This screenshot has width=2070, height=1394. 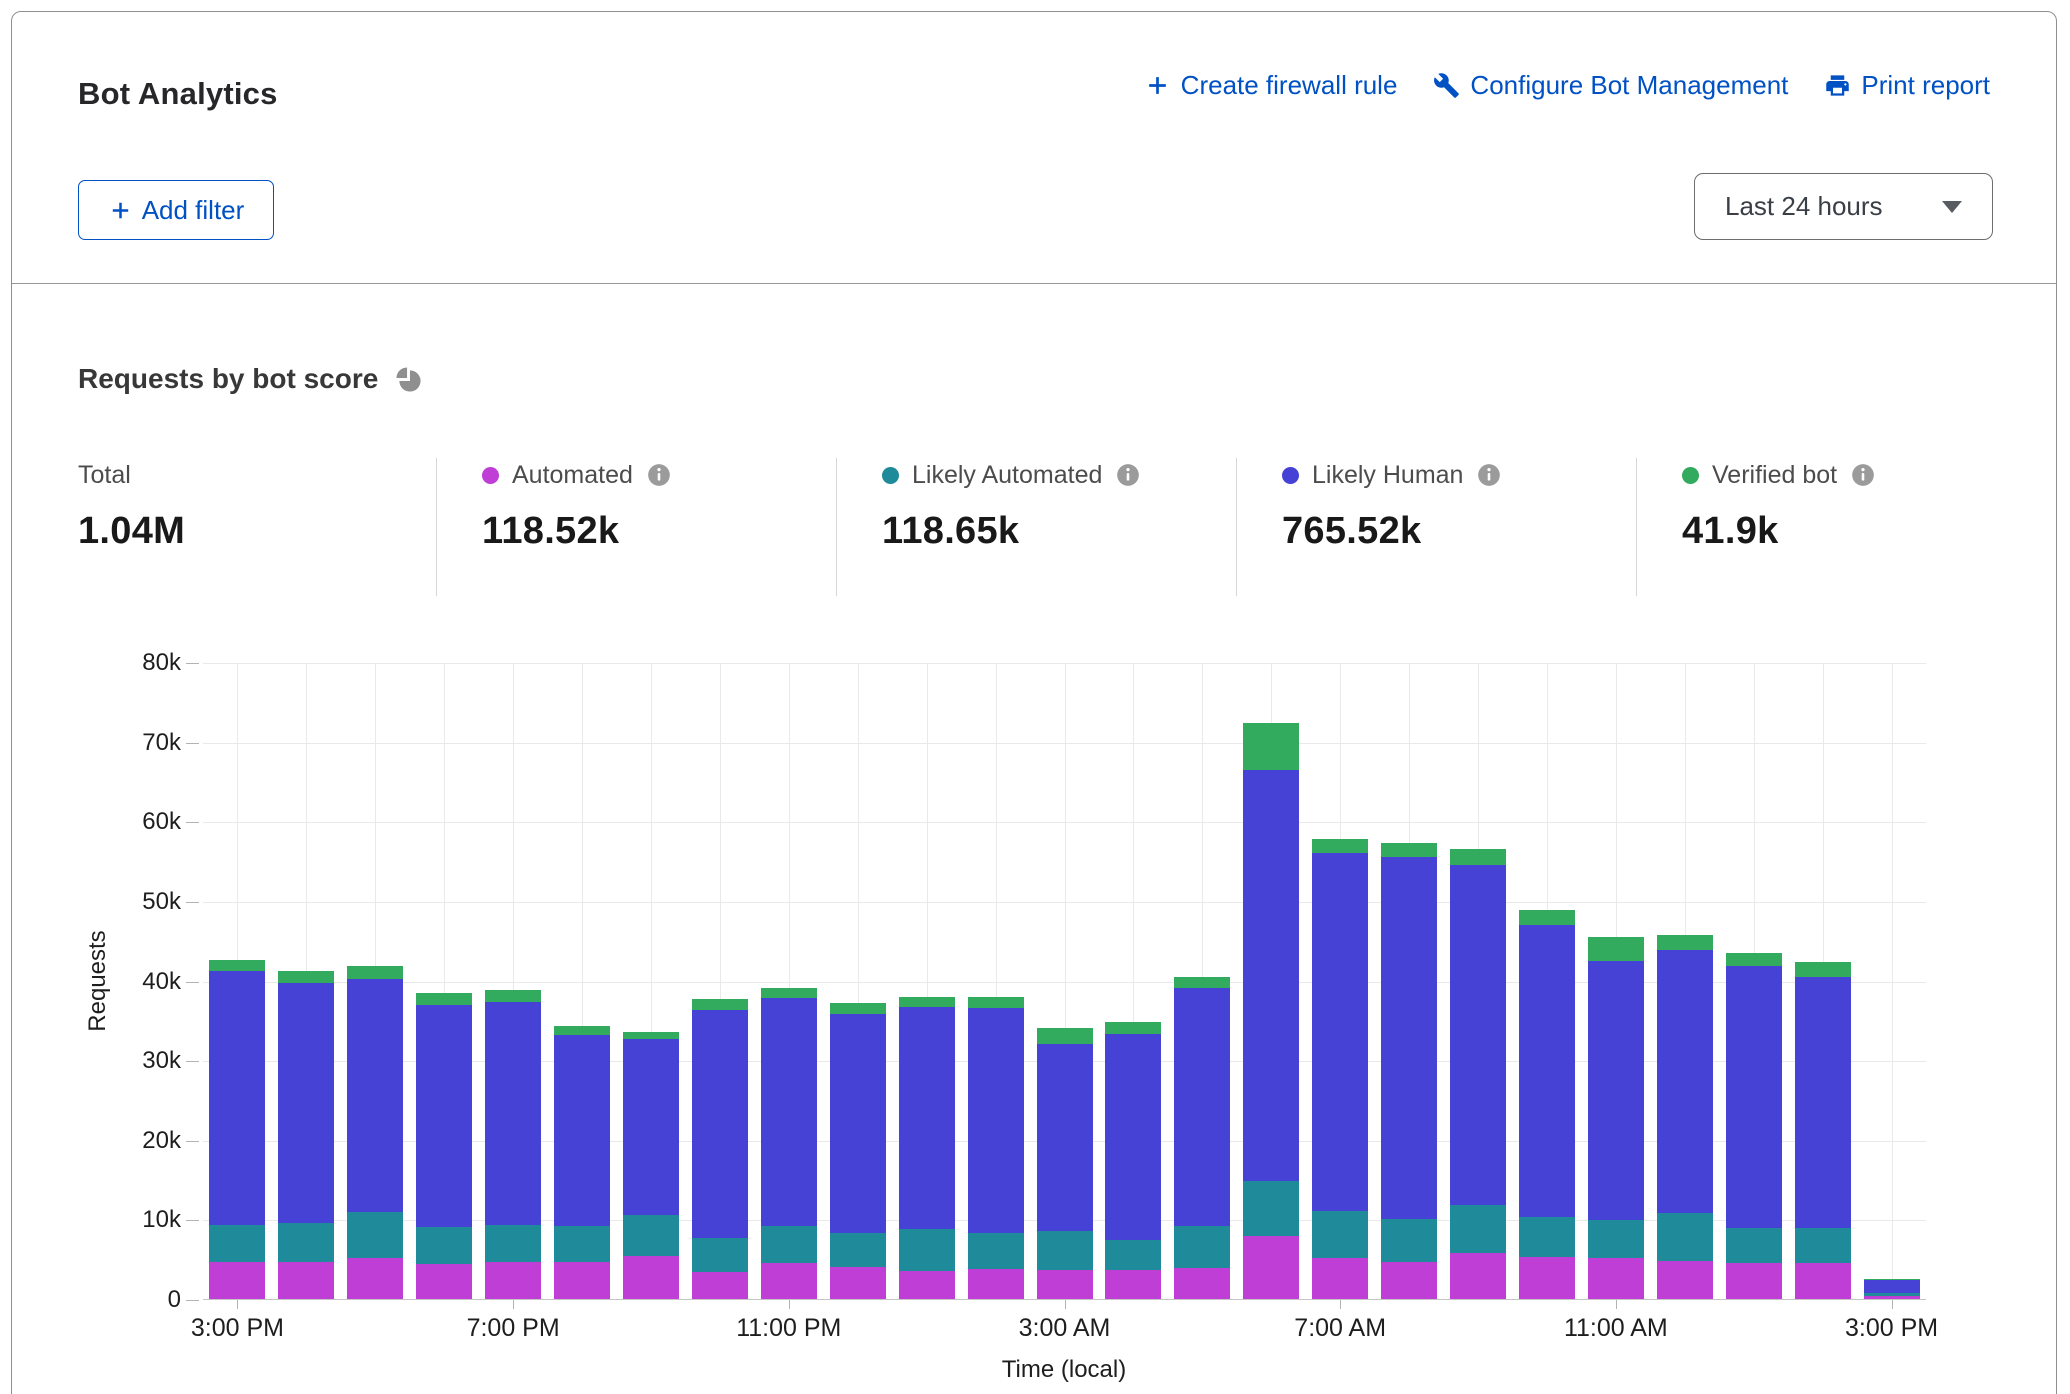 I want to click on stat-likely-automated: Likely Automated 118.65k, so click(x=1036, y=527).